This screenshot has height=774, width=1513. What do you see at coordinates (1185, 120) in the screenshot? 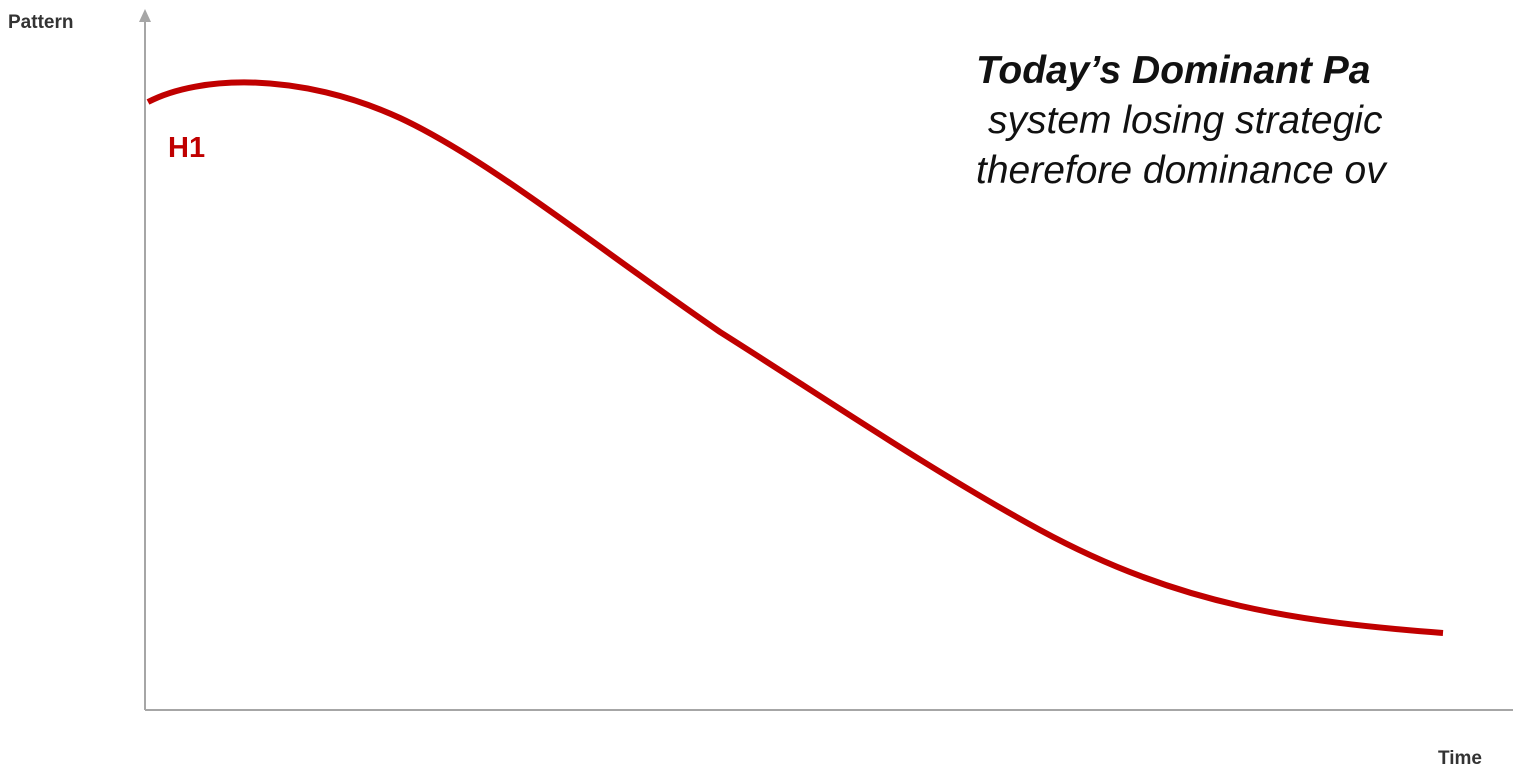
I see `callout-line-1: system losing strategic` at bounding box center [1185, 120].